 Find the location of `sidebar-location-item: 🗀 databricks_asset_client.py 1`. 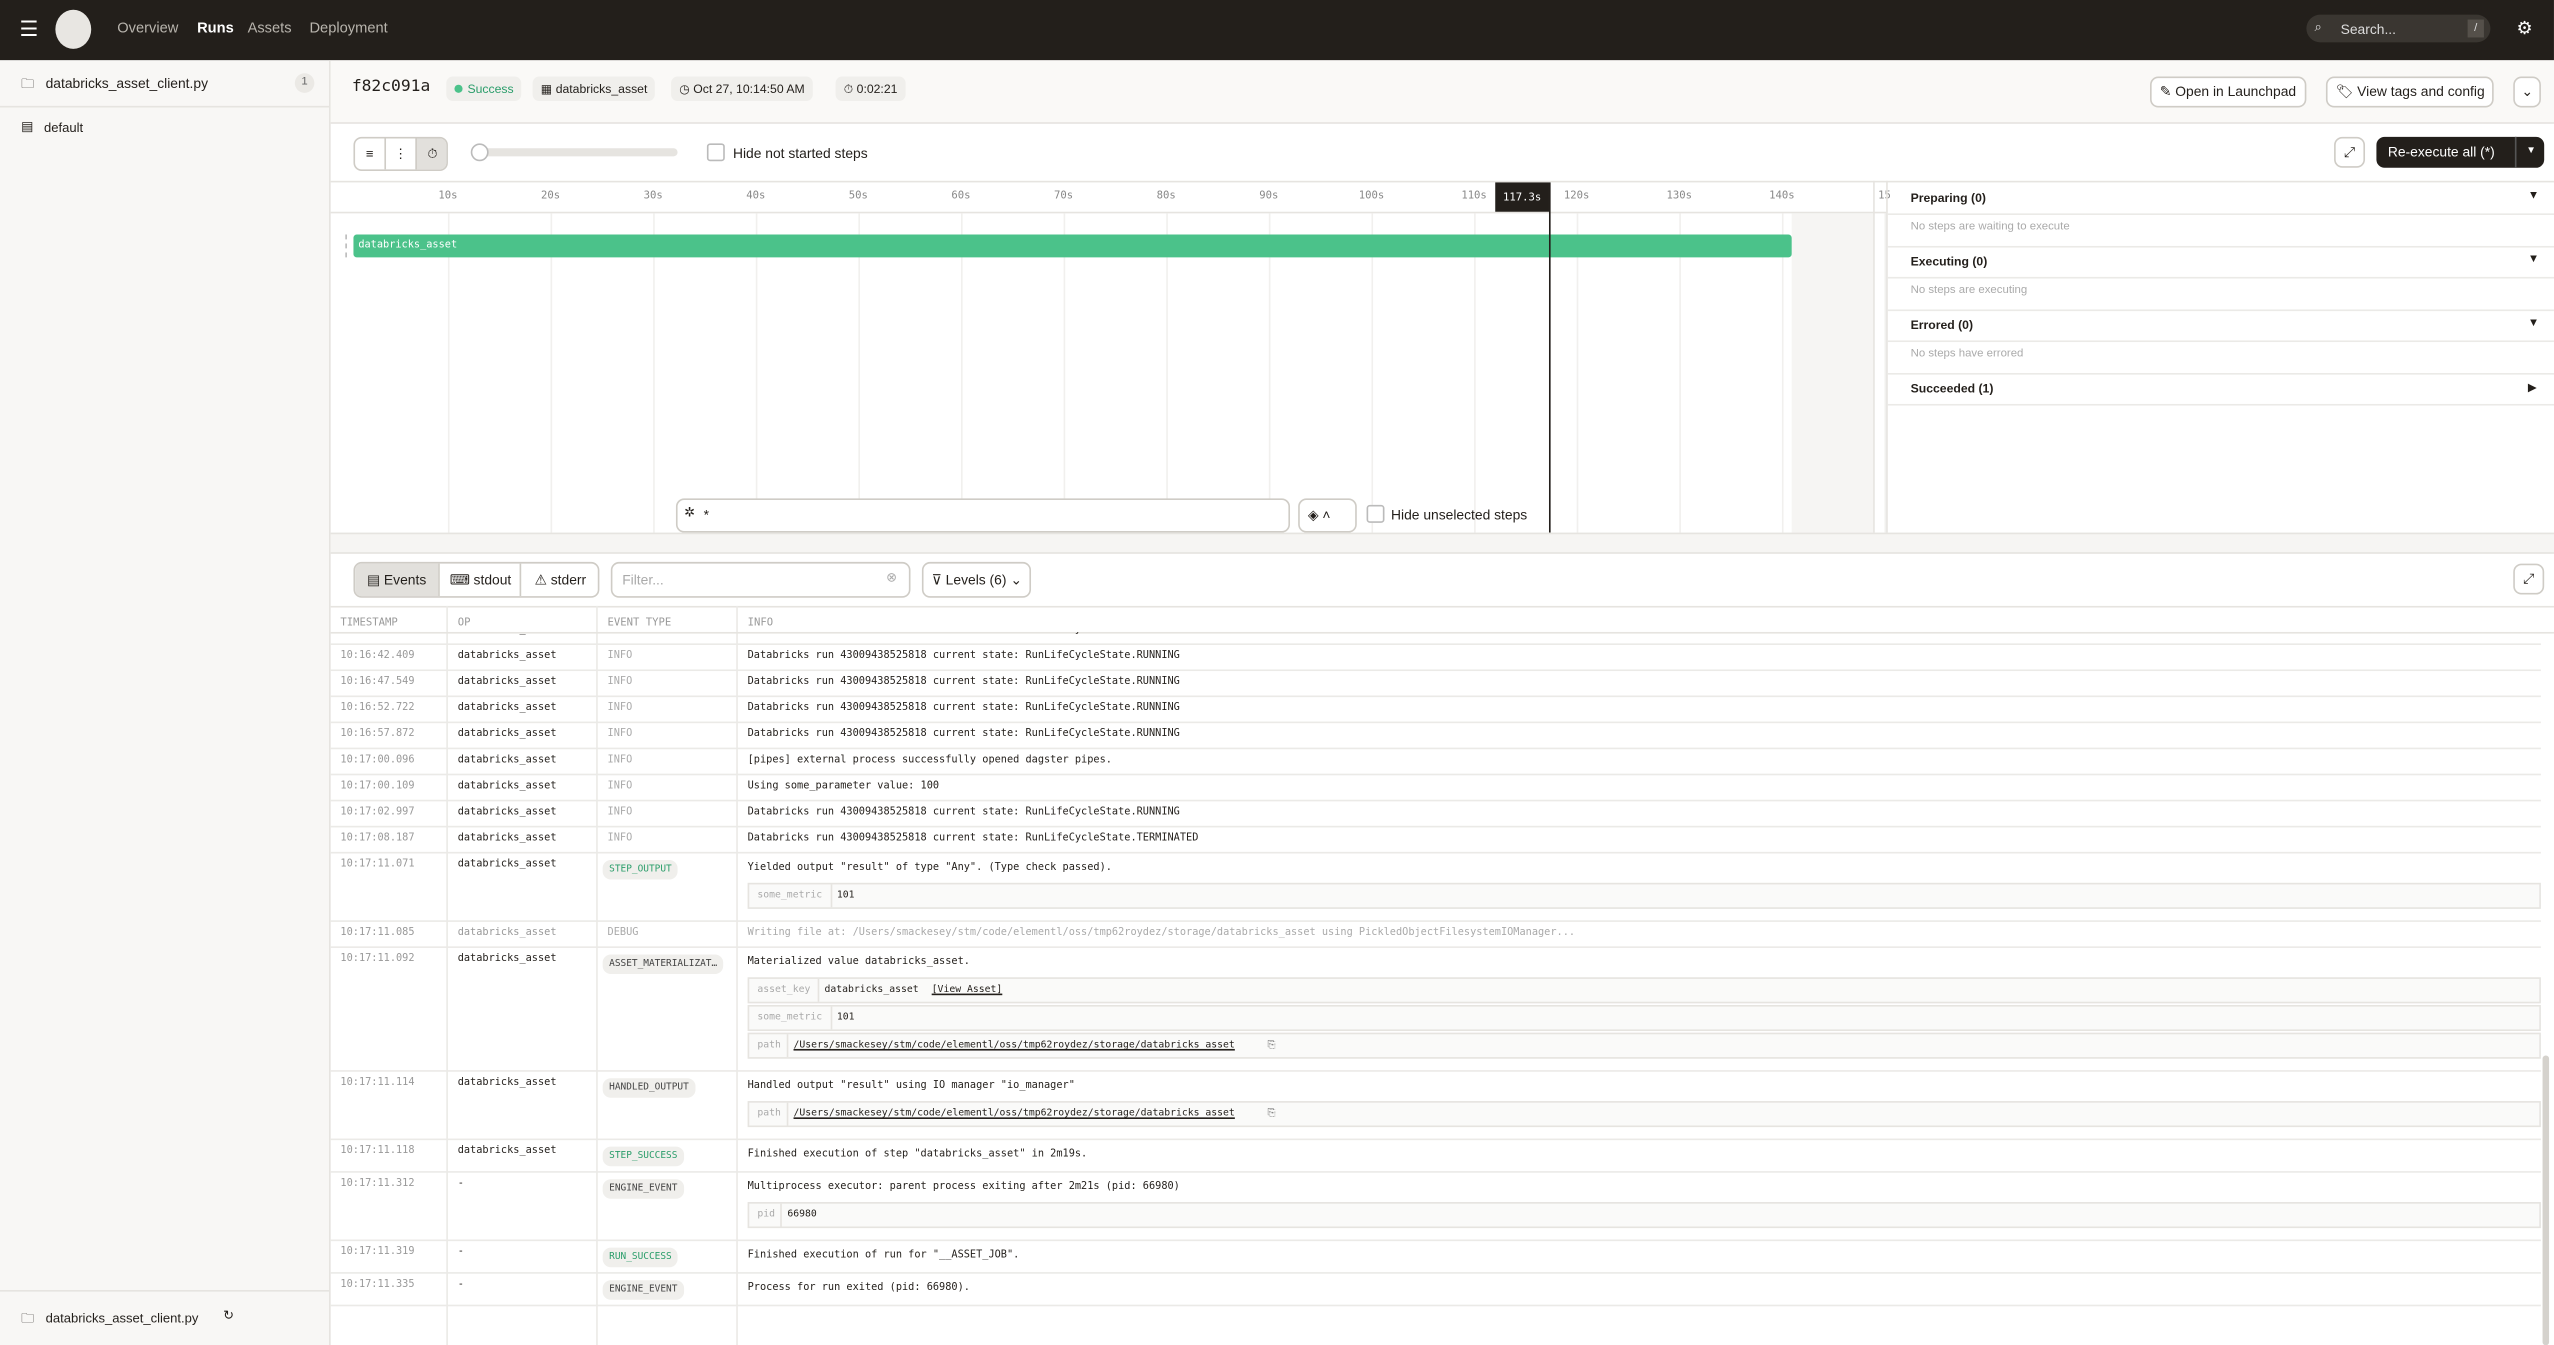

sidebar-location-item: 🗀 databricks_asset_client.py 1 is located at coordinates (165, 87).